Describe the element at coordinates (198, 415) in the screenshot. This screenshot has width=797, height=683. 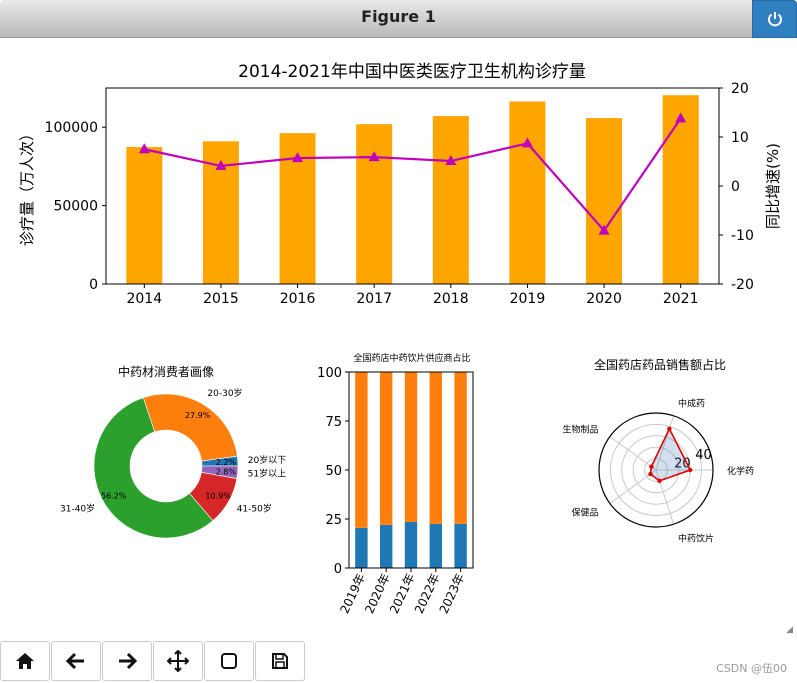
I see `donut-pct-label: 27.9%` at that location.